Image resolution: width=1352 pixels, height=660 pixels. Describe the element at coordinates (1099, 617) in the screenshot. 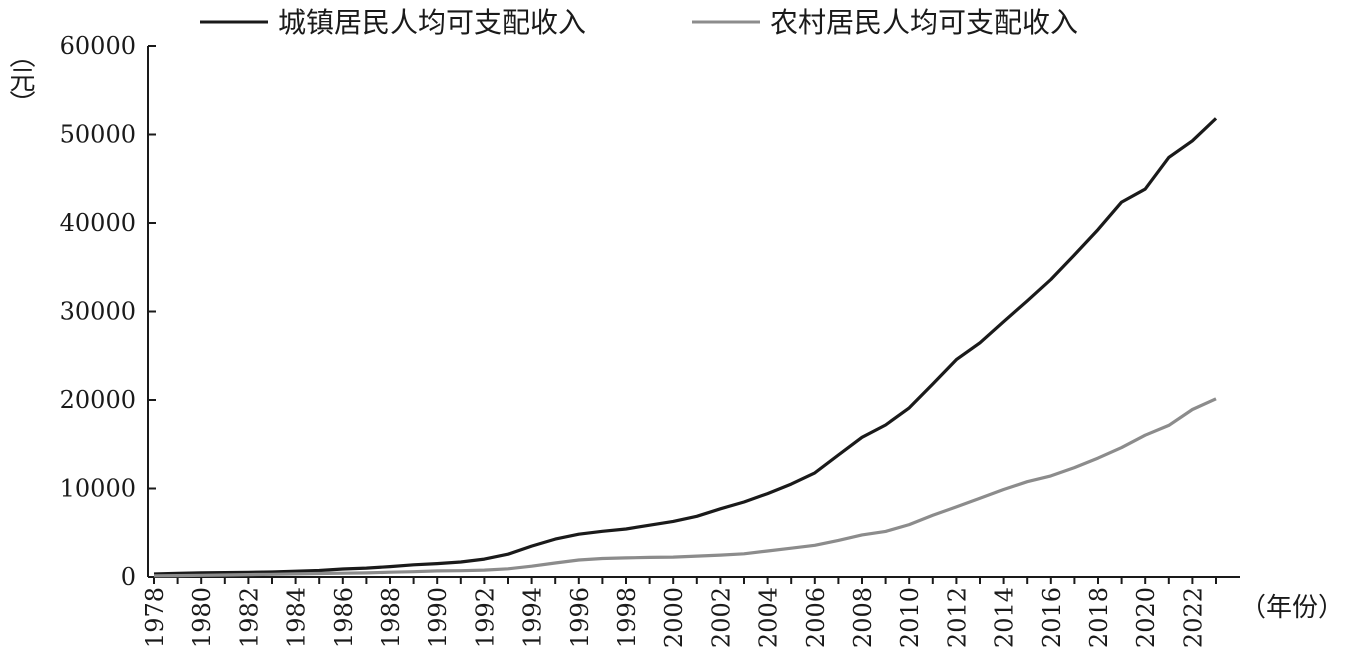

I see `x-tick-label: 2018` at that location.